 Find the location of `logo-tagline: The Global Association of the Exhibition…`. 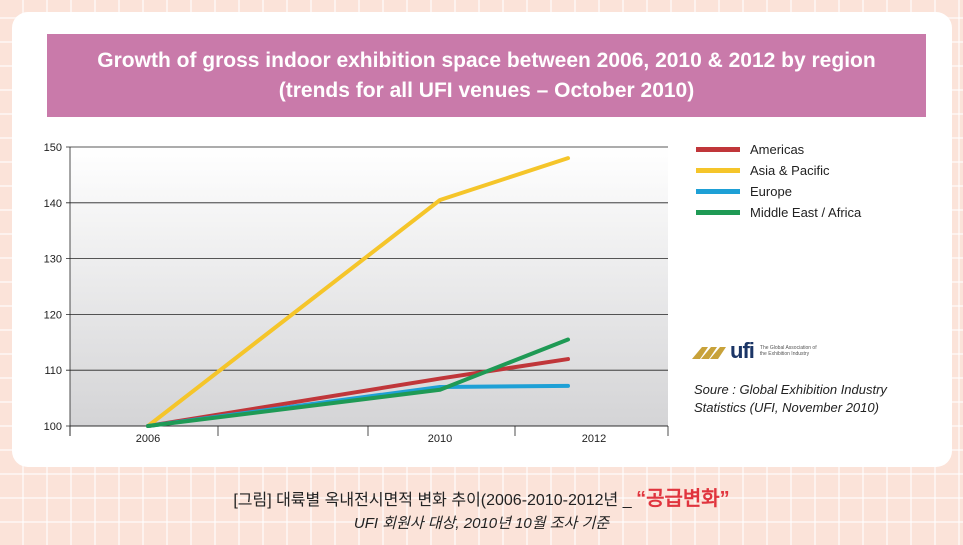

logo-tagline: The Global Association of the Exhibition… is located at coordinates (788, 351).